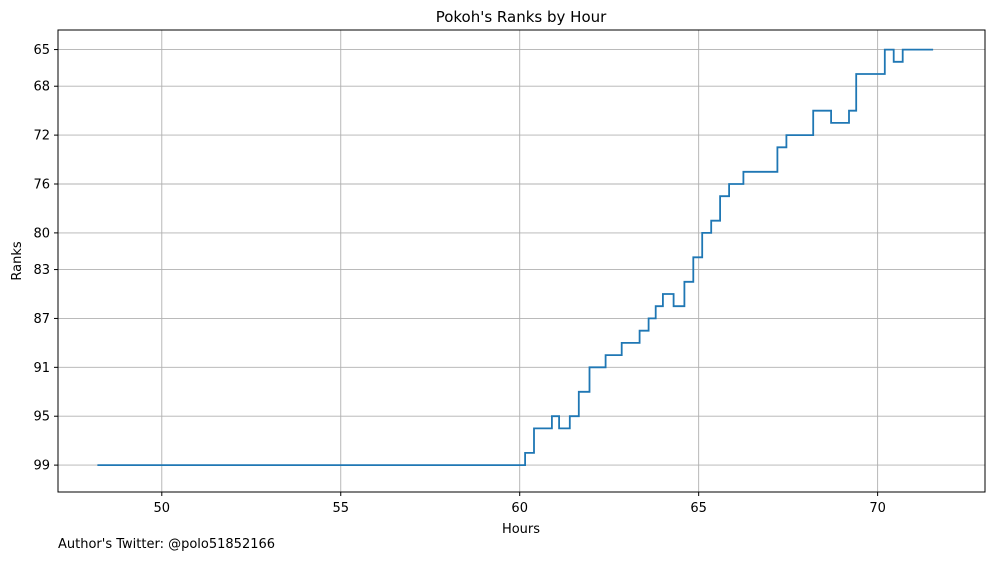 This screenshot has width=997, height=562. I want to click on y-tick-label: 65, so click(41, 50).